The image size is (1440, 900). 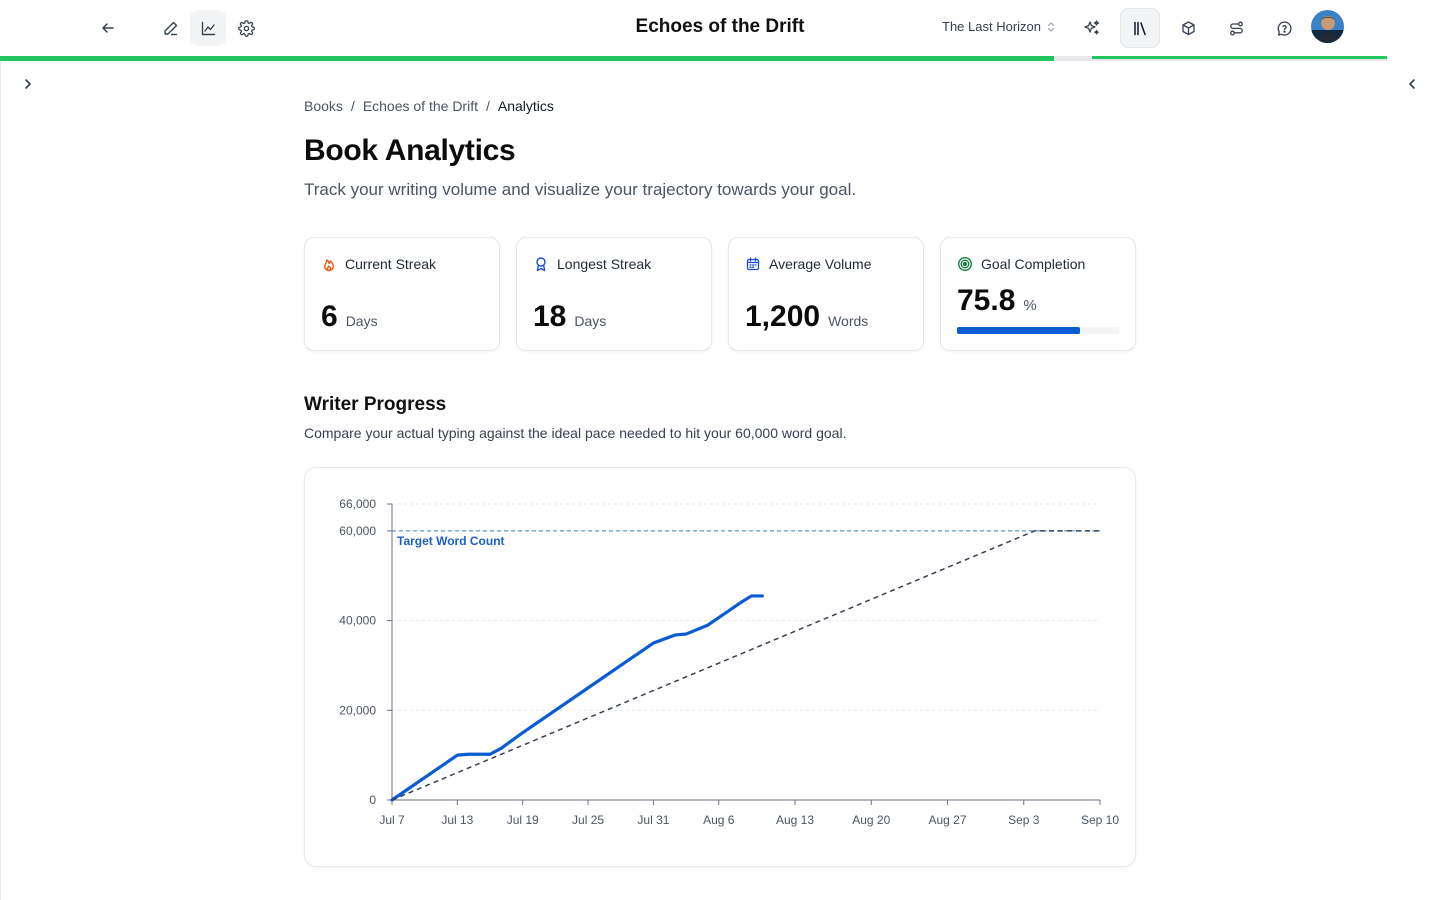 What do you see at coordinates (541, 264) in the screenshot?
I see `award-icon` at bounding box center [541, 264].